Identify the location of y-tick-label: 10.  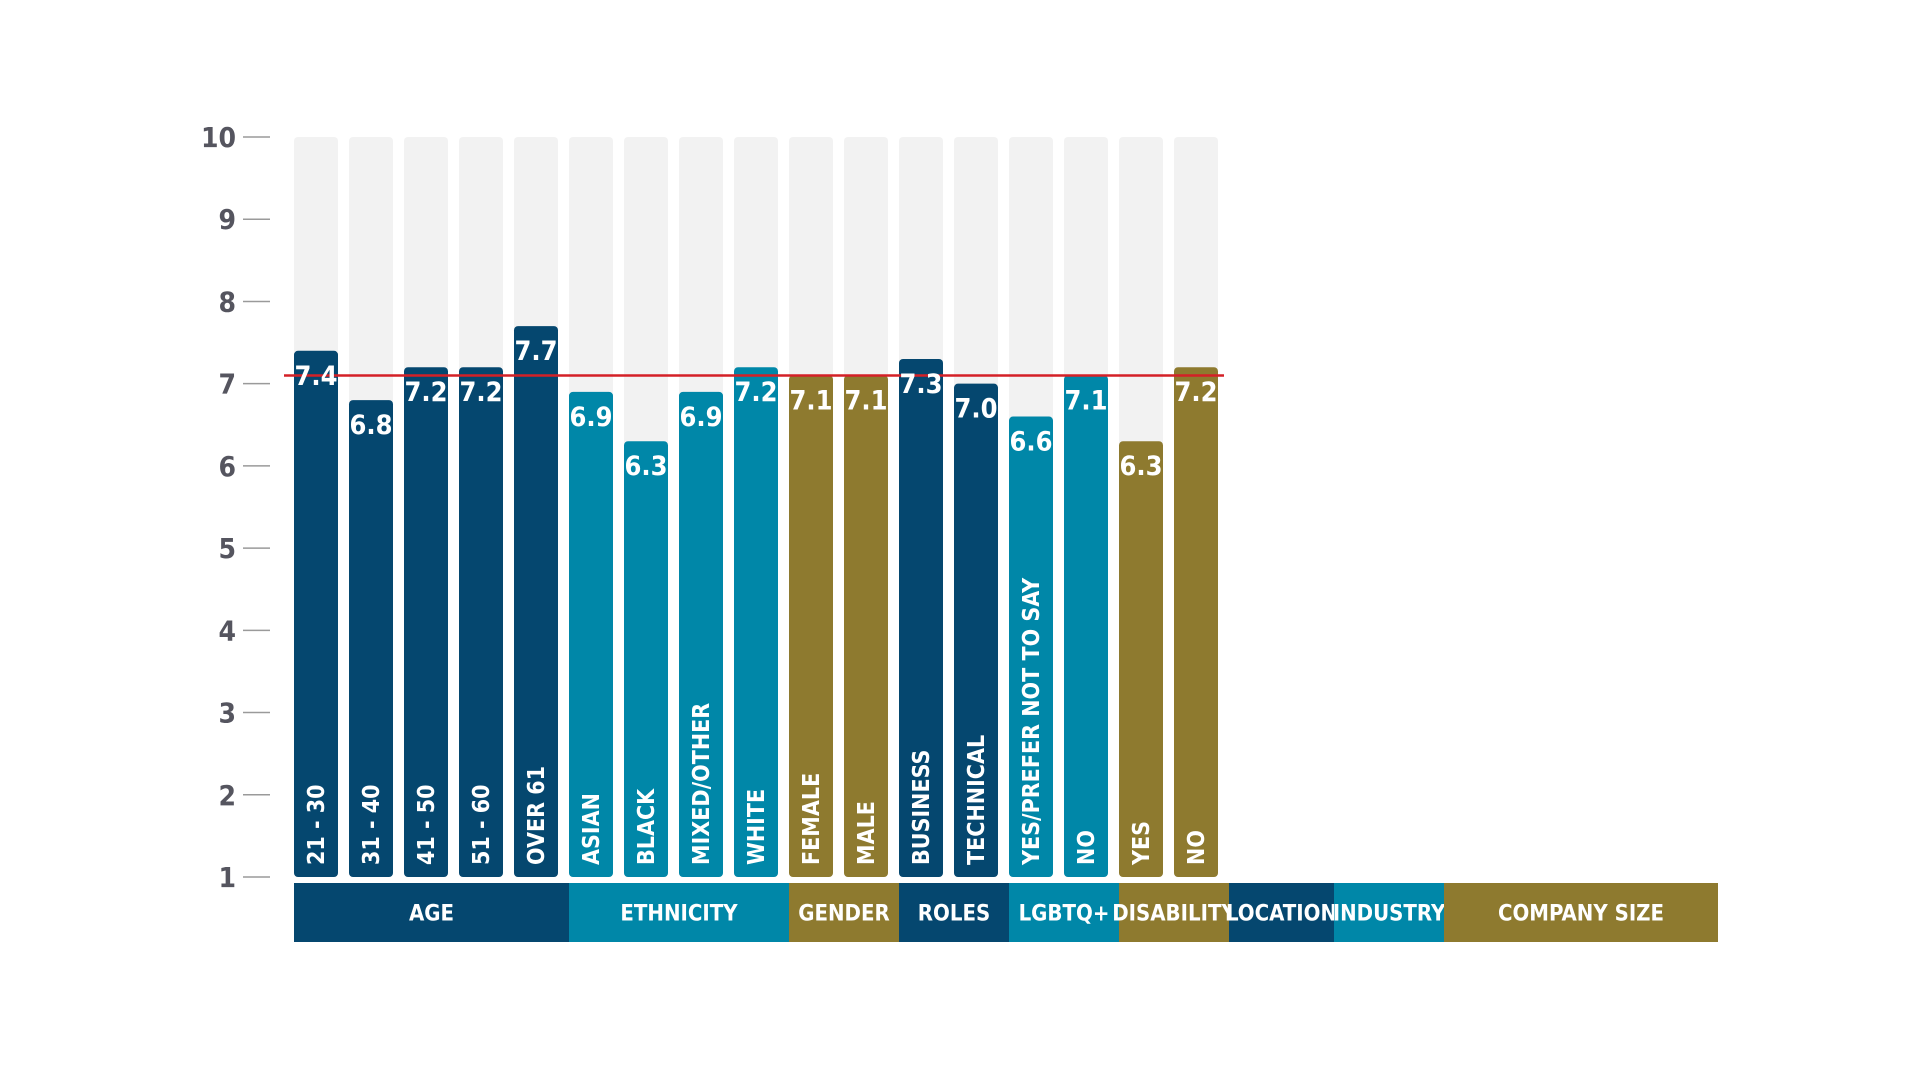
(218, 137).